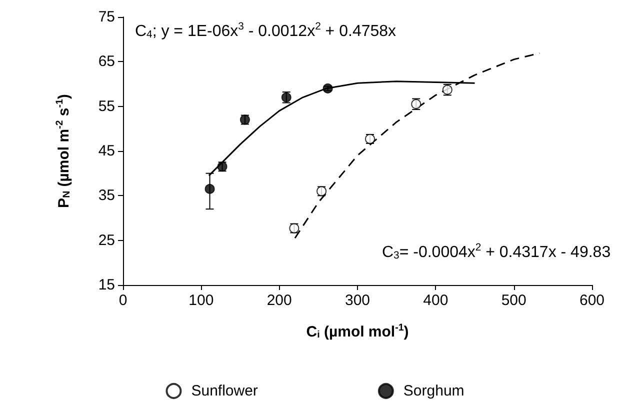 The width and height of the screenshot is (630, 406). I want to click on y-tick-label: 35, so click(106, 195).